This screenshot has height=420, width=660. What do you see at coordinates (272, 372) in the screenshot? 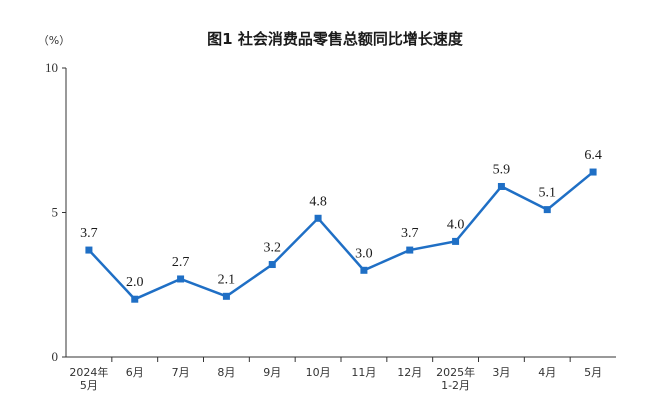
I see `x-tick-label: 9月` at bounding box center [272, 372].